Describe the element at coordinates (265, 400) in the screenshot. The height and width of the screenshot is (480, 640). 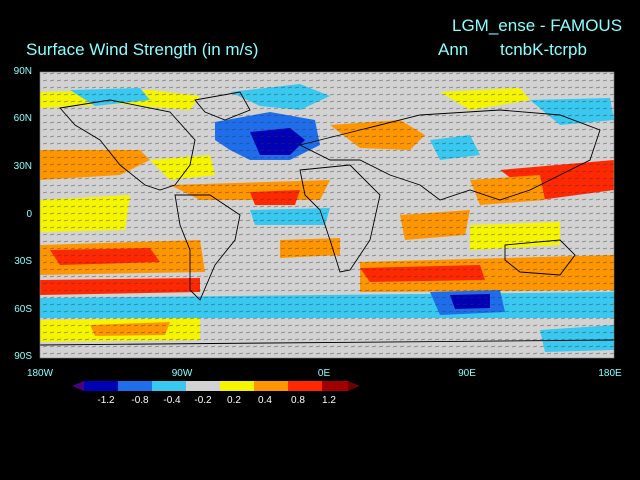
I see `colorbar-label: 0.4` at that location.